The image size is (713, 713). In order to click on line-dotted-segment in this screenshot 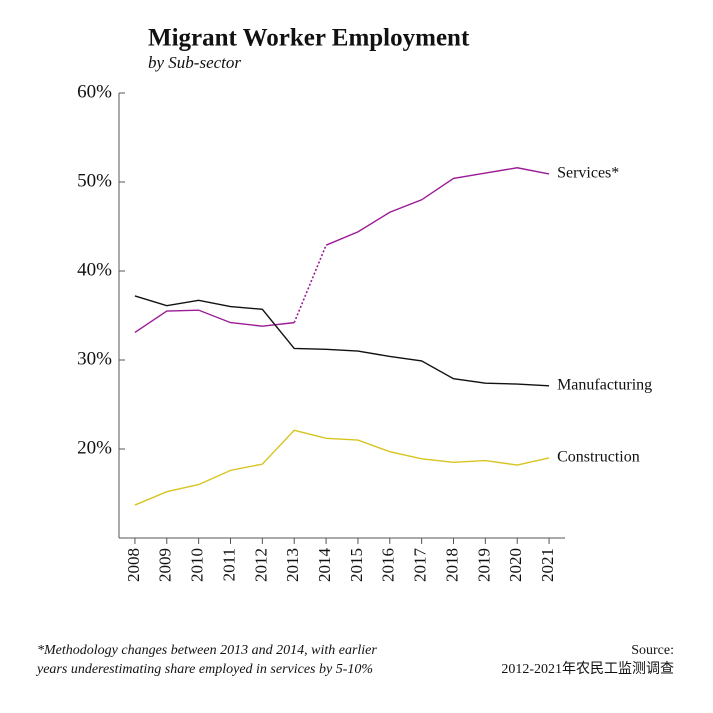, I will do `click(310, 283)`.